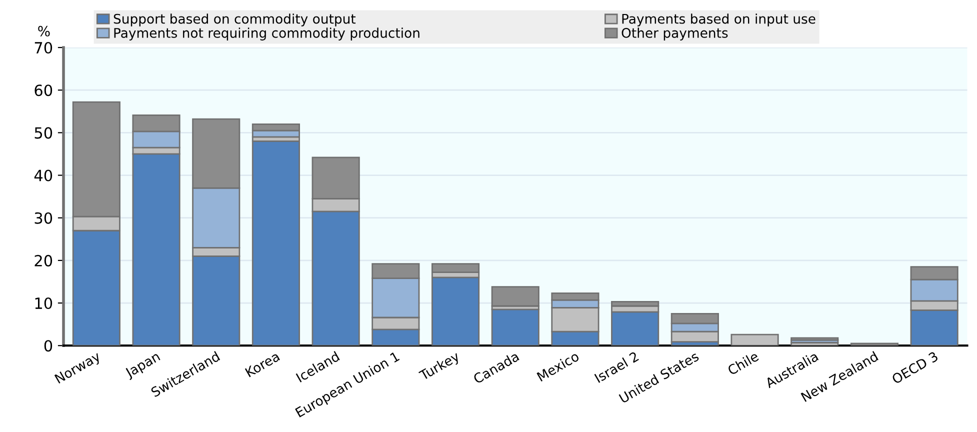  Describe the element at coordinates (43, 48) in the screenshot. I see `y-tick-label: 70` at that location.